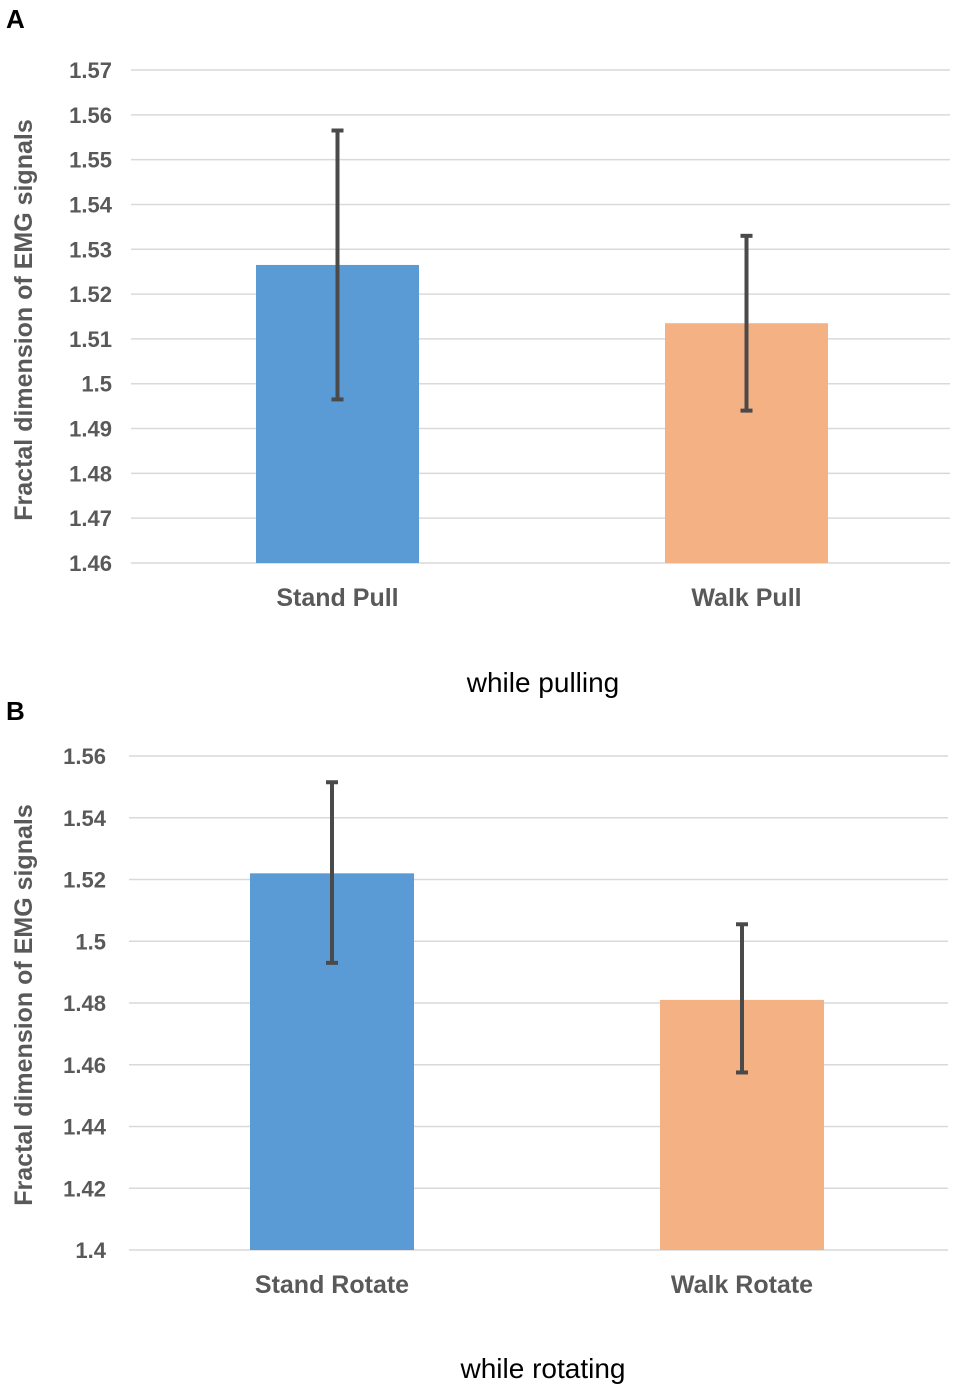  Describe the element at coordinates (543, 1368) in the screenshot. I see `panel-b-caption: while rotating` at that location.